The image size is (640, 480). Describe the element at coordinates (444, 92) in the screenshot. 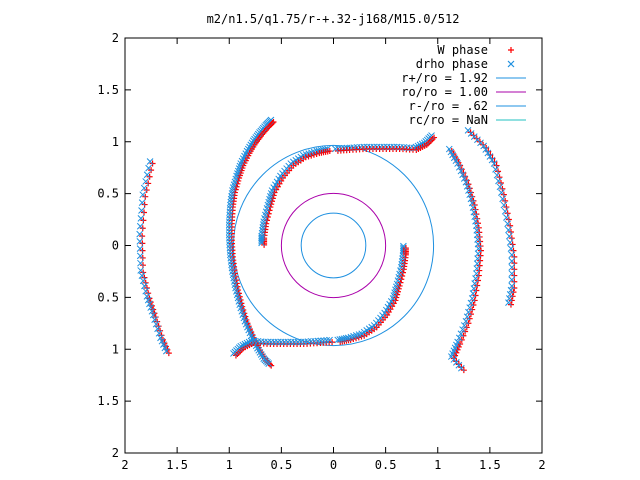

I see `legend-label: ro/ro = 1.00` at that location.